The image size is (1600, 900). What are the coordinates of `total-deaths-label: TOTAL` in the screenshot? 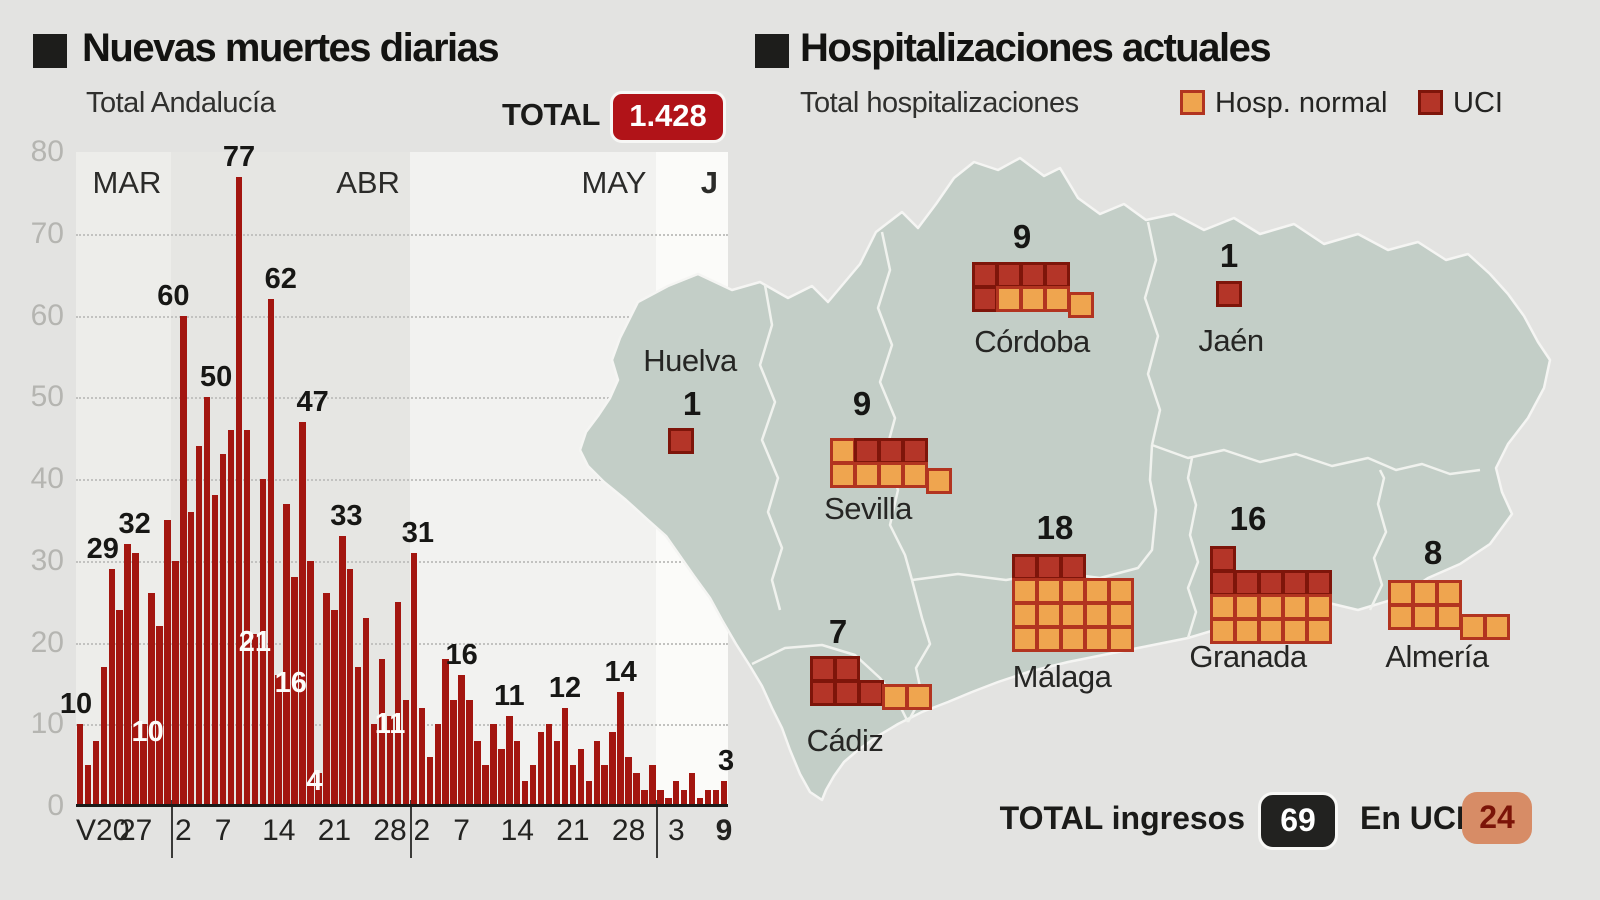 It's located at (551, 114).